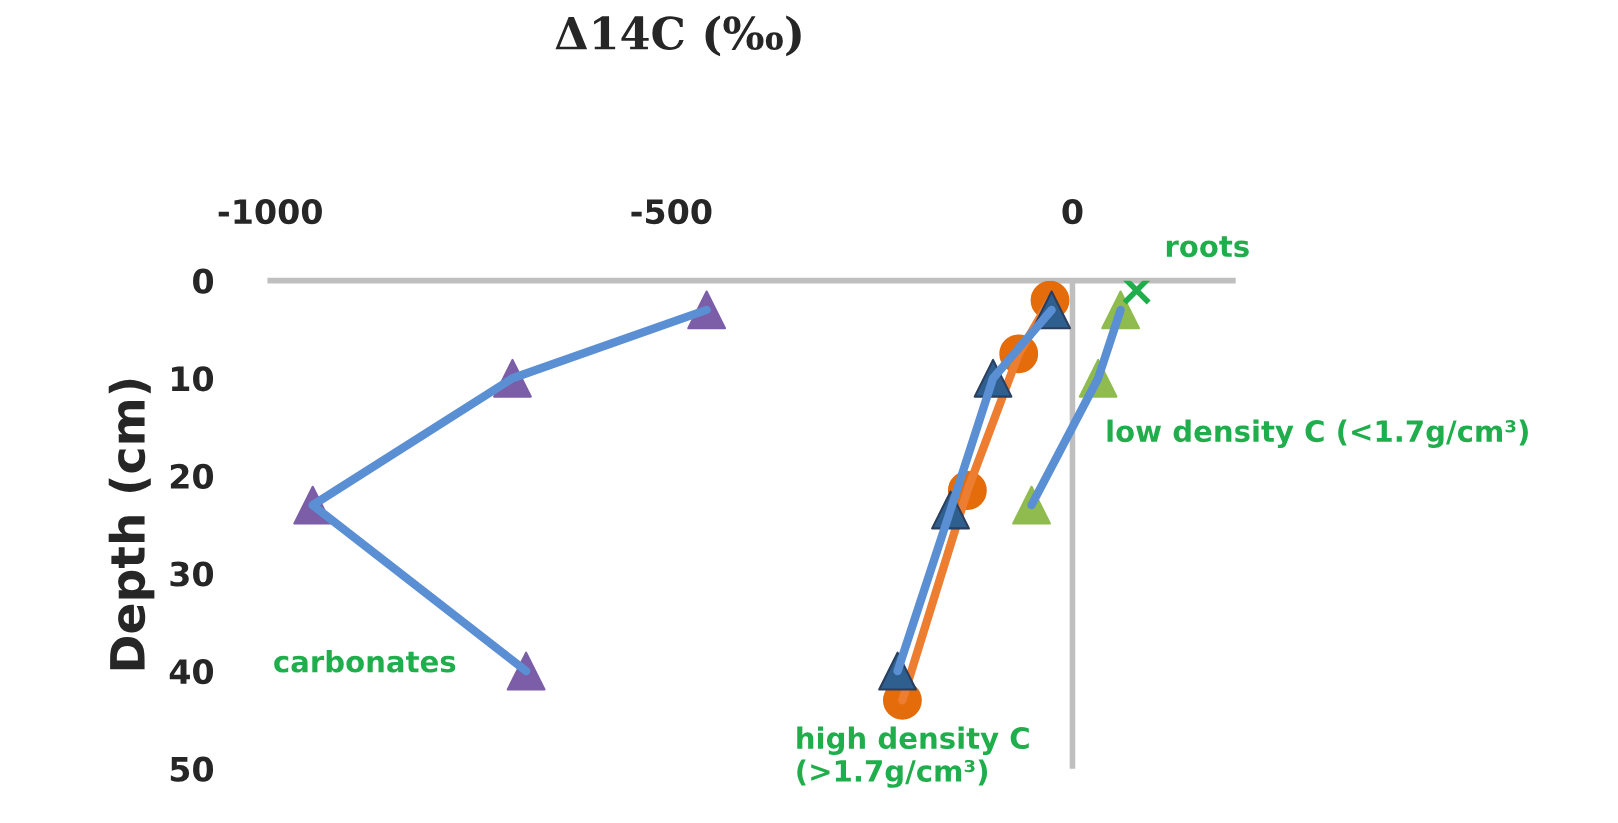  I want to click on x-tick-label: -500, so click(671, 211).